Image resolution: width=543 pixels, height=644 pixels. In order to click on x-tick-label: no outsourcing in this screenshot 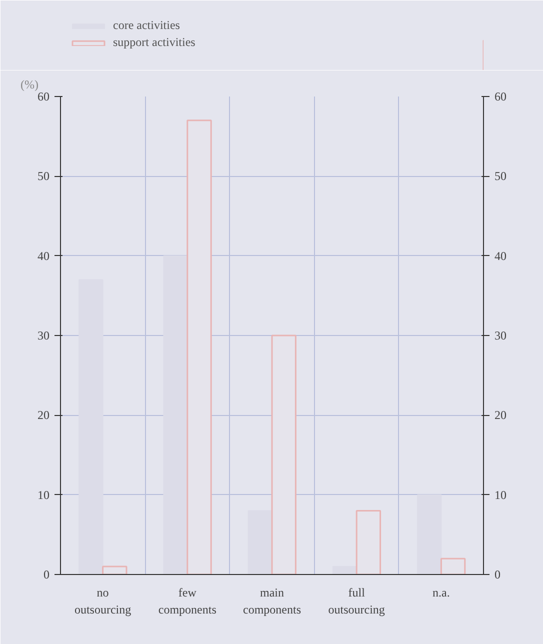, I will do `click(103, 601)`.